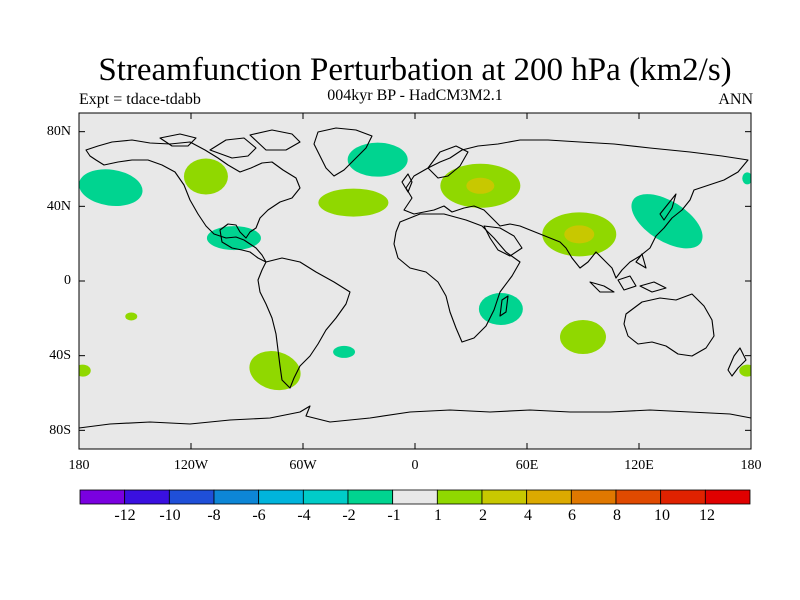  I want to click on experiment-label: Expt = tdace-tdabb, so click(140, 99).